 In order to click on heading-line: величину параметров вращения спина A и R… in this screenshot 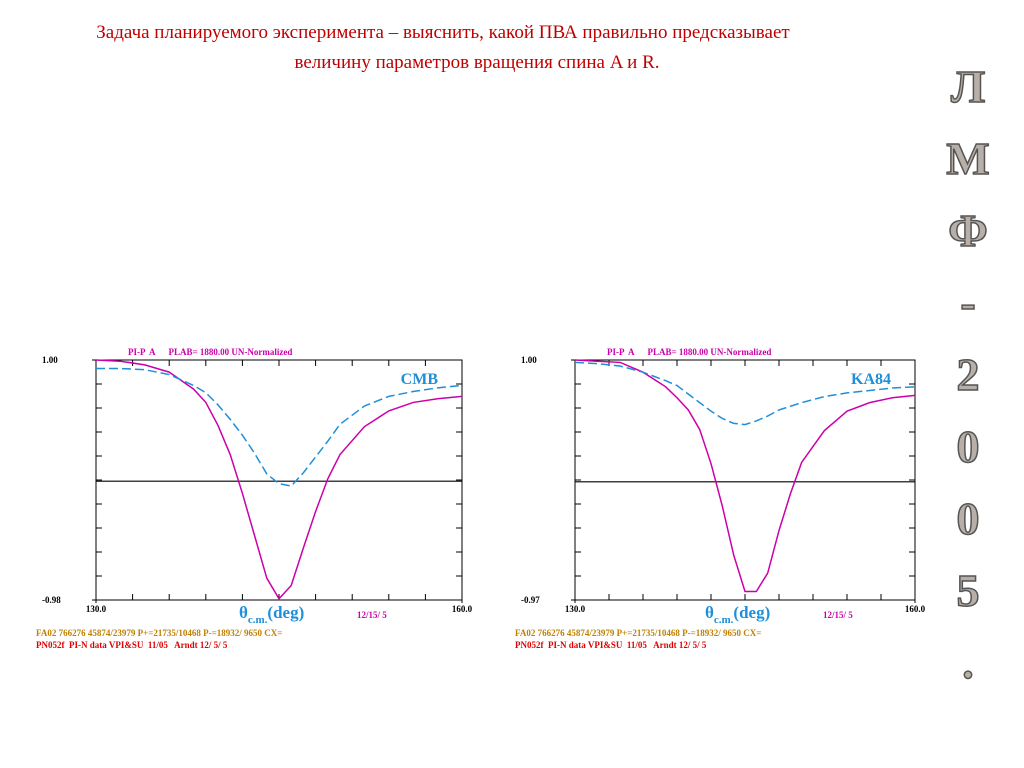, I will do `click(476, 62)`.